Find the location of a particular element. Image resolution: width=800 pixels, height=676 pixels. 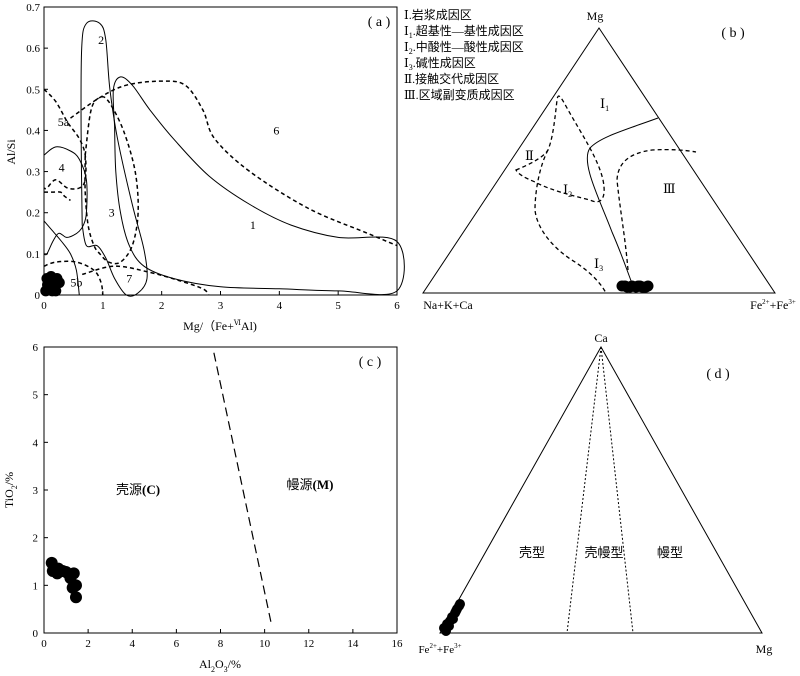

x-tick-label: 16 is located at coordinates (398, 644).